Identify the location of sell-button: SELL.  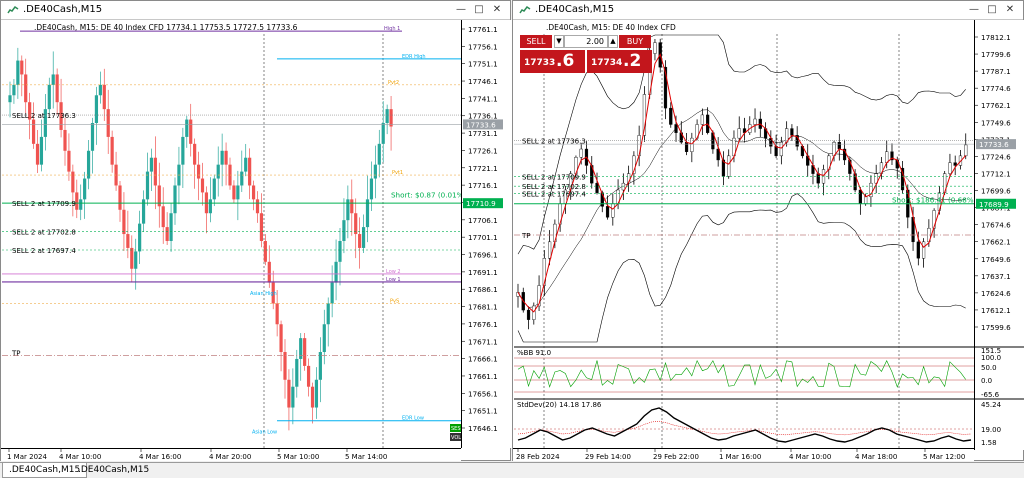
(536, 41).